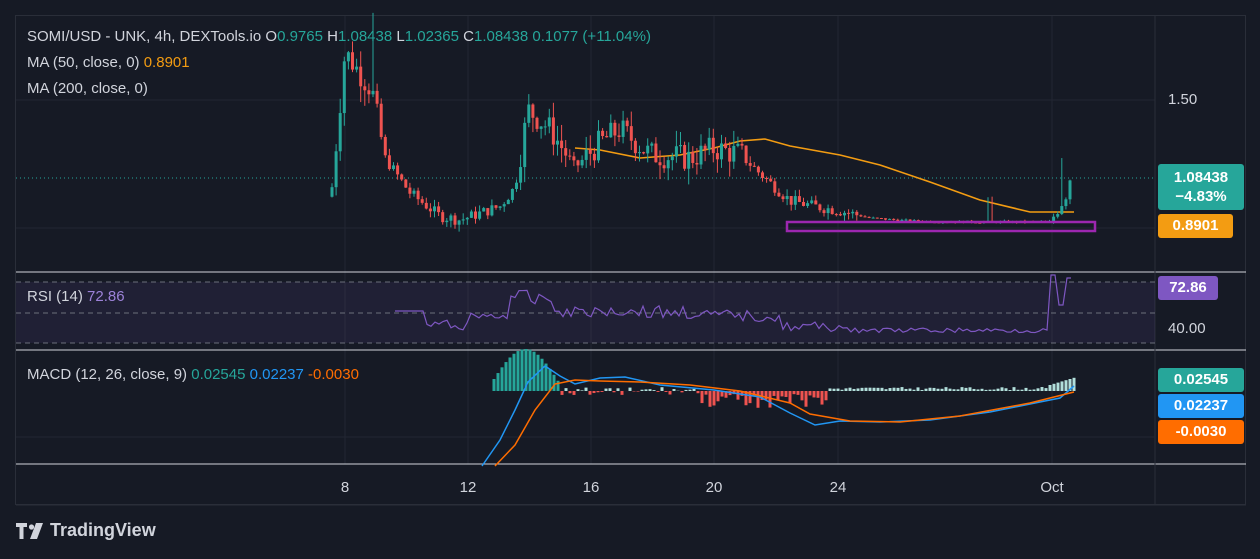 The height and width of the screenshot is (559, 1260). I want to click on open-value: 0.9765, so click(300, 36).